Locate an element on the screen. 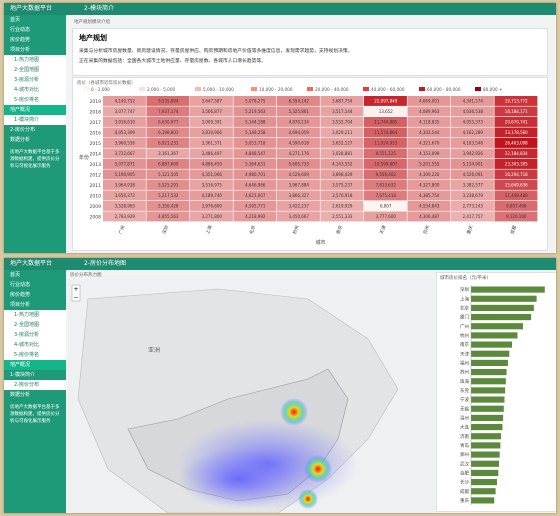 The height and width of the screenshot is (516, 560). y-tick-label: 长沙 is located at coordinates (464, 482).